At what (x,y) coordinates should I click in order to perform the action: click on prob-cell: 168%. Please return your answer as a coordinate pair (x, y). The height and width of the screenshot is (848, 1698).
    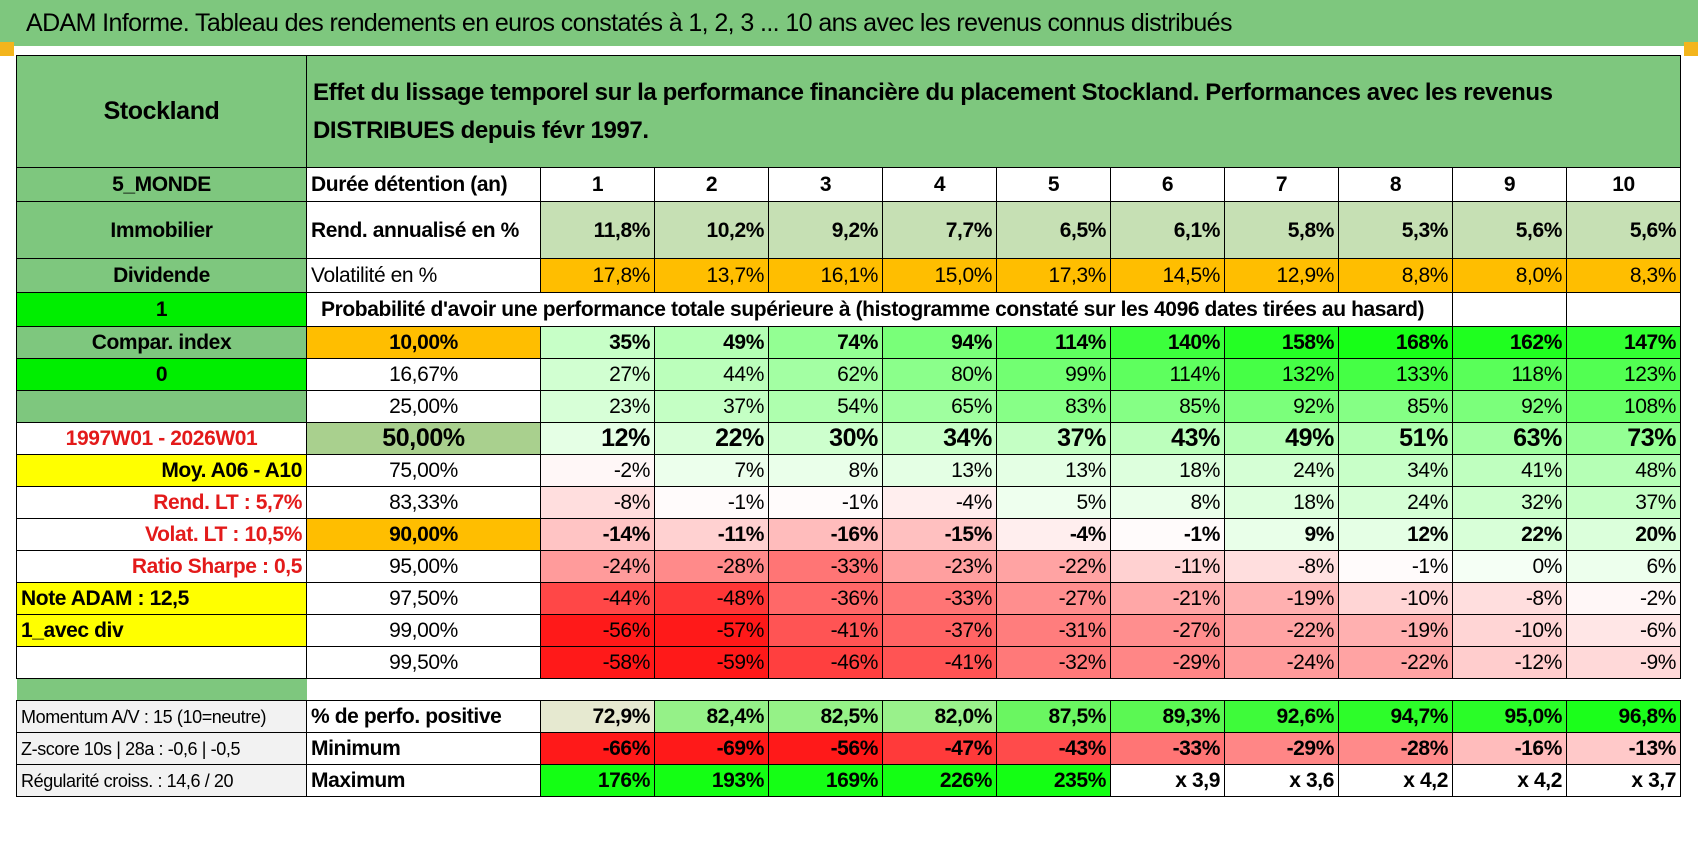
    Looking at the image, I should click on (1395, 342).